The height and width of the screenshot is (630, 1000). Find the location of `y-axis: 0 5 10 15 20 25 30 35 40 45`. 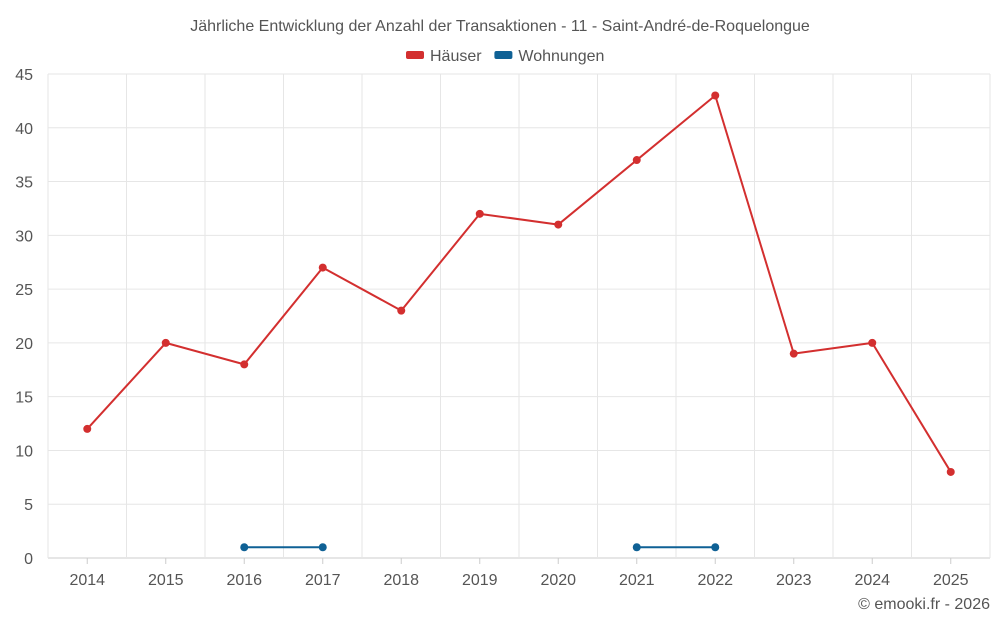

y-axis: 0 5 10 15 20 25 30 35 40 45 is located at coordinates (24, 317).